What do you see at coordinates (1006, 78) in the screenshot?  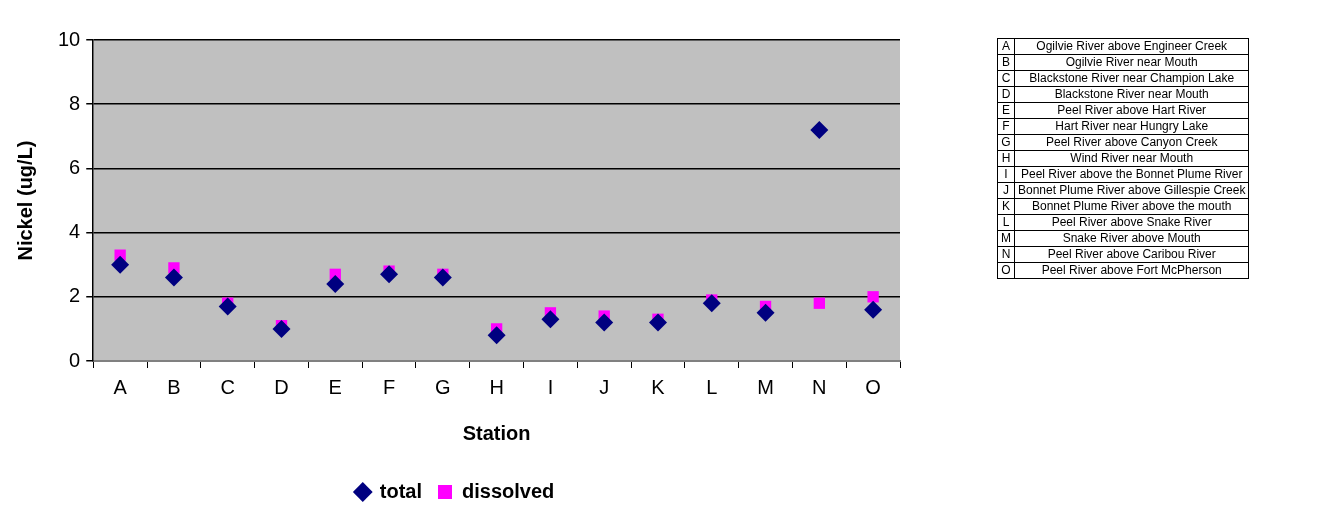 I see `text: C` at bounding box center [1006, 78].